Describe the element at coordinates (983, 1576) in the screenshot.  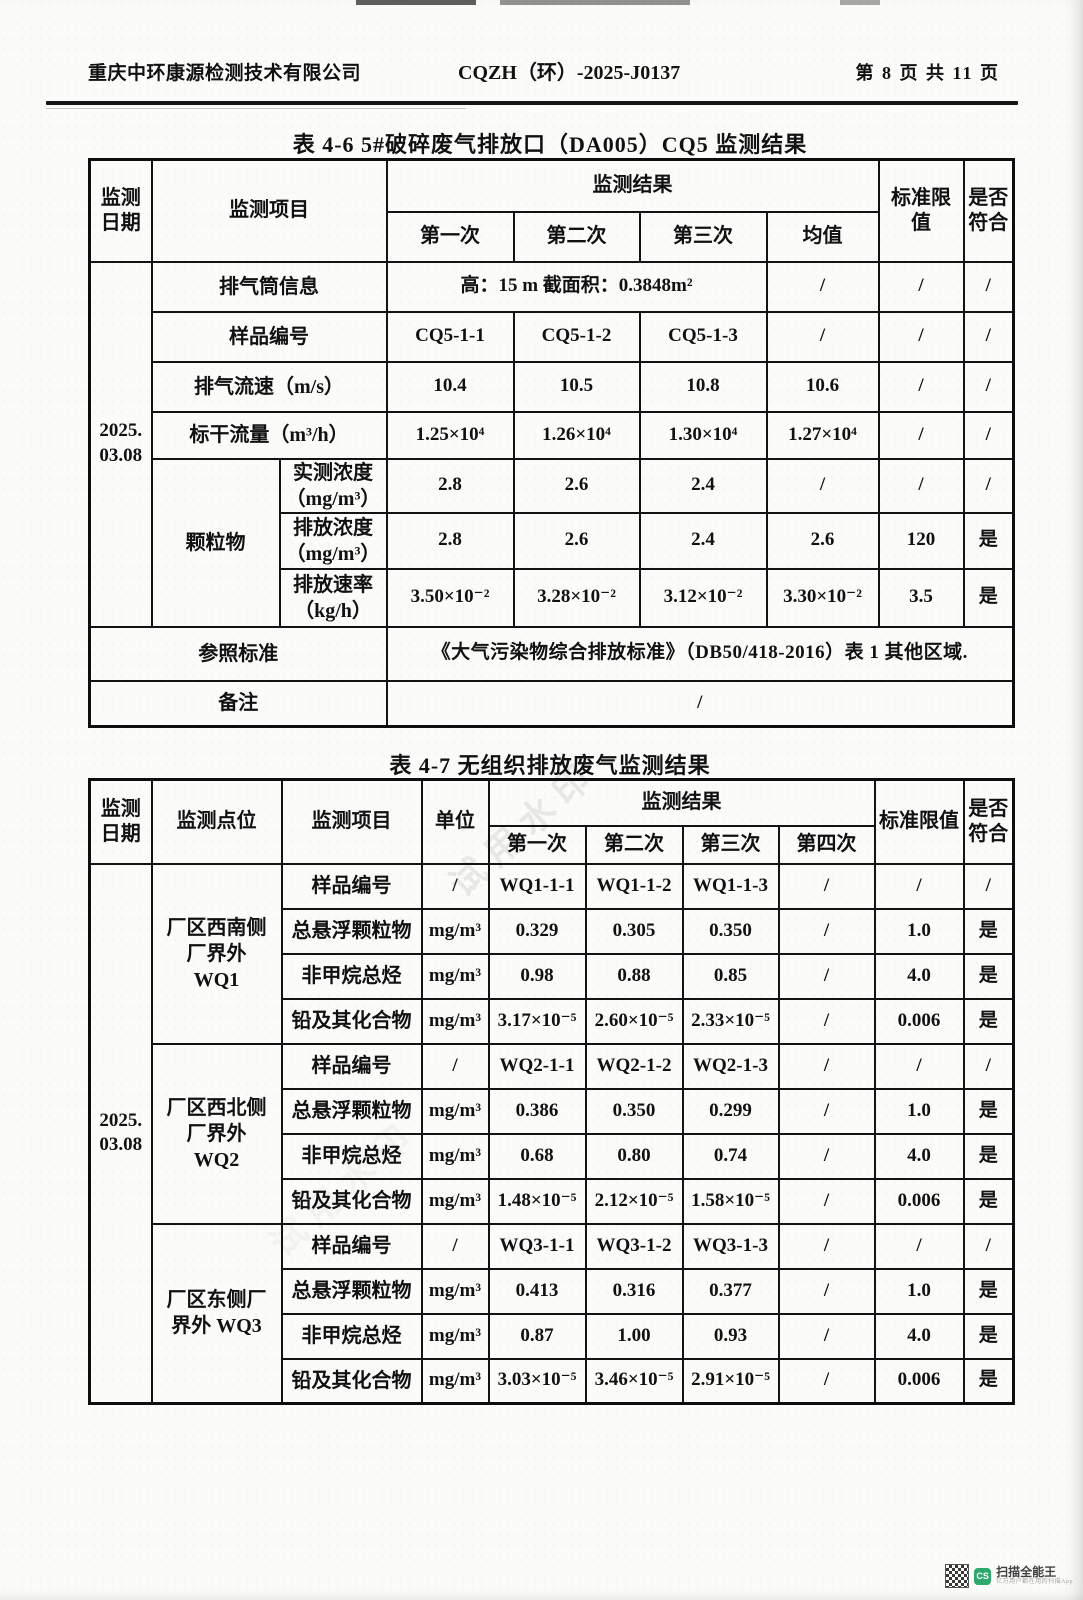
I see `camscanner-icon: CS` at that location.